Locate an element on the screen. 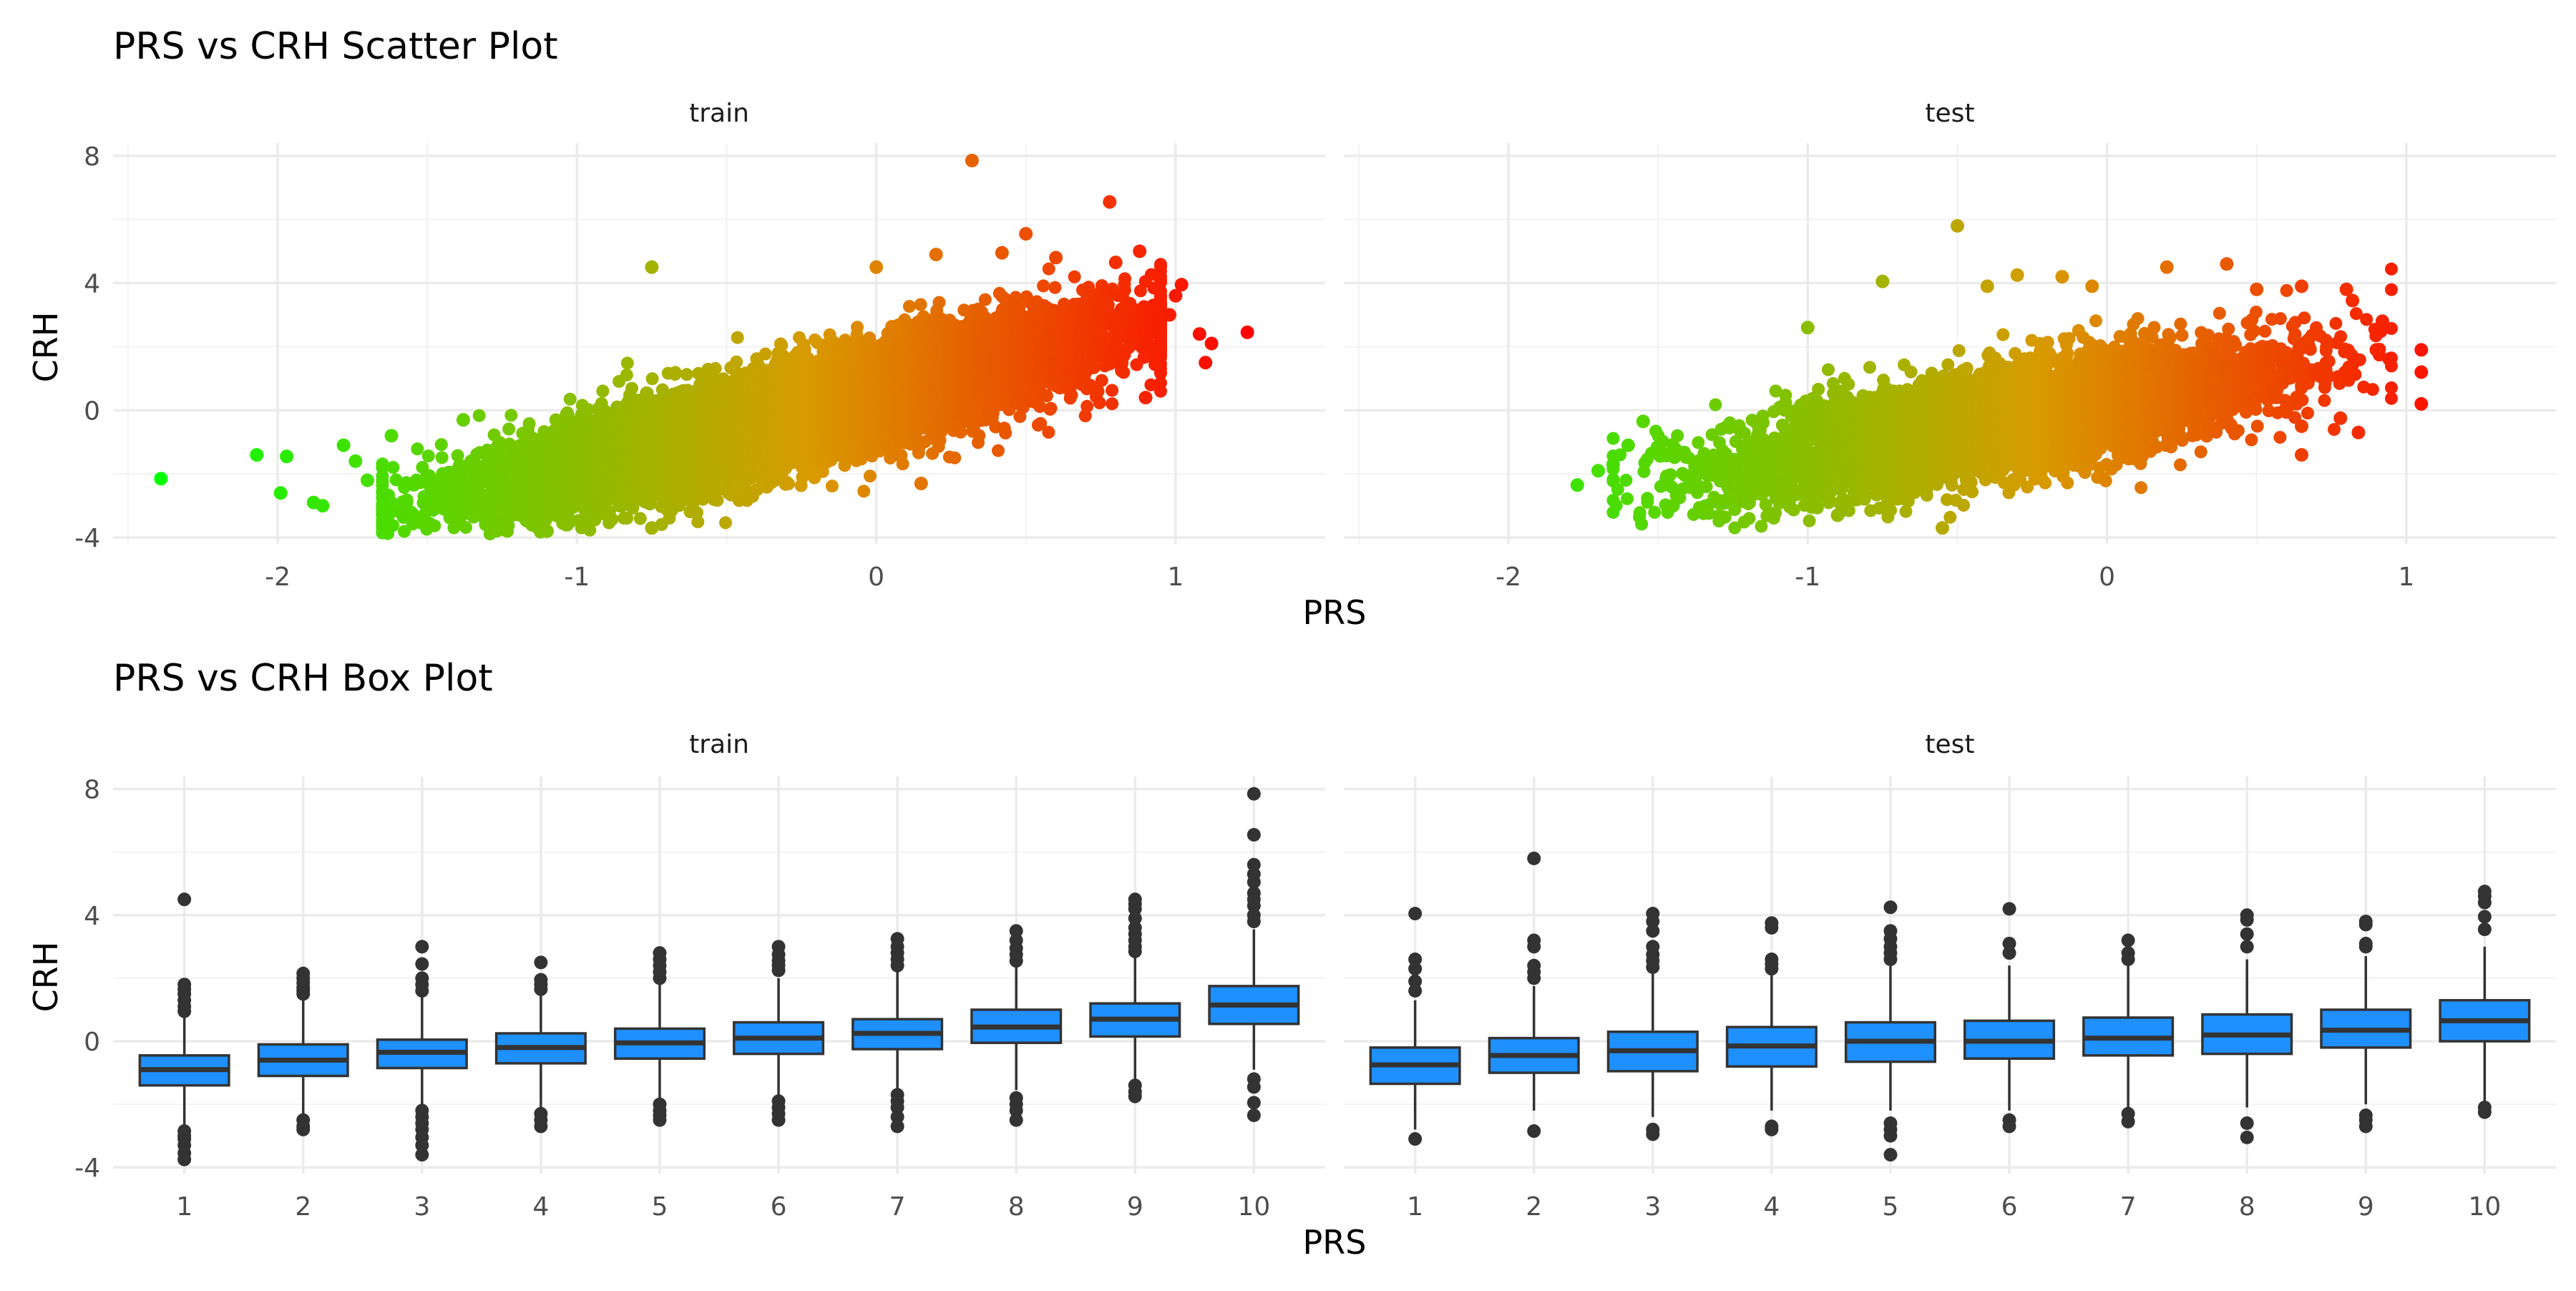 The image size is (2576, 1291). scatter-title: PRS vs CRH Scatter Plot is located at coordinates (335, 46).